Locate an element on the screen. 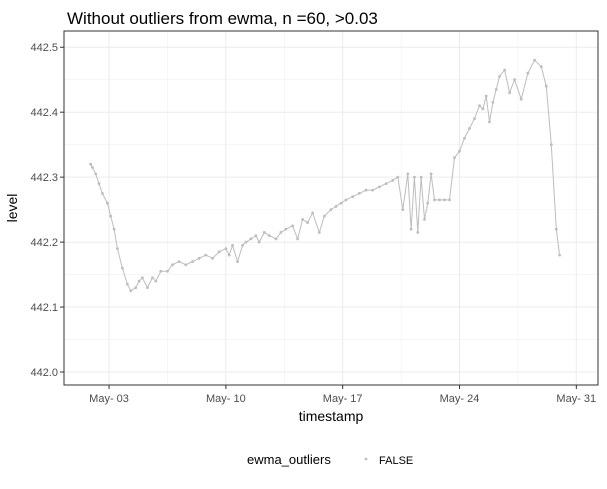 The width and height of the screenshot is (607, 489). legend-key-marker is located at coordinates (366, 459).